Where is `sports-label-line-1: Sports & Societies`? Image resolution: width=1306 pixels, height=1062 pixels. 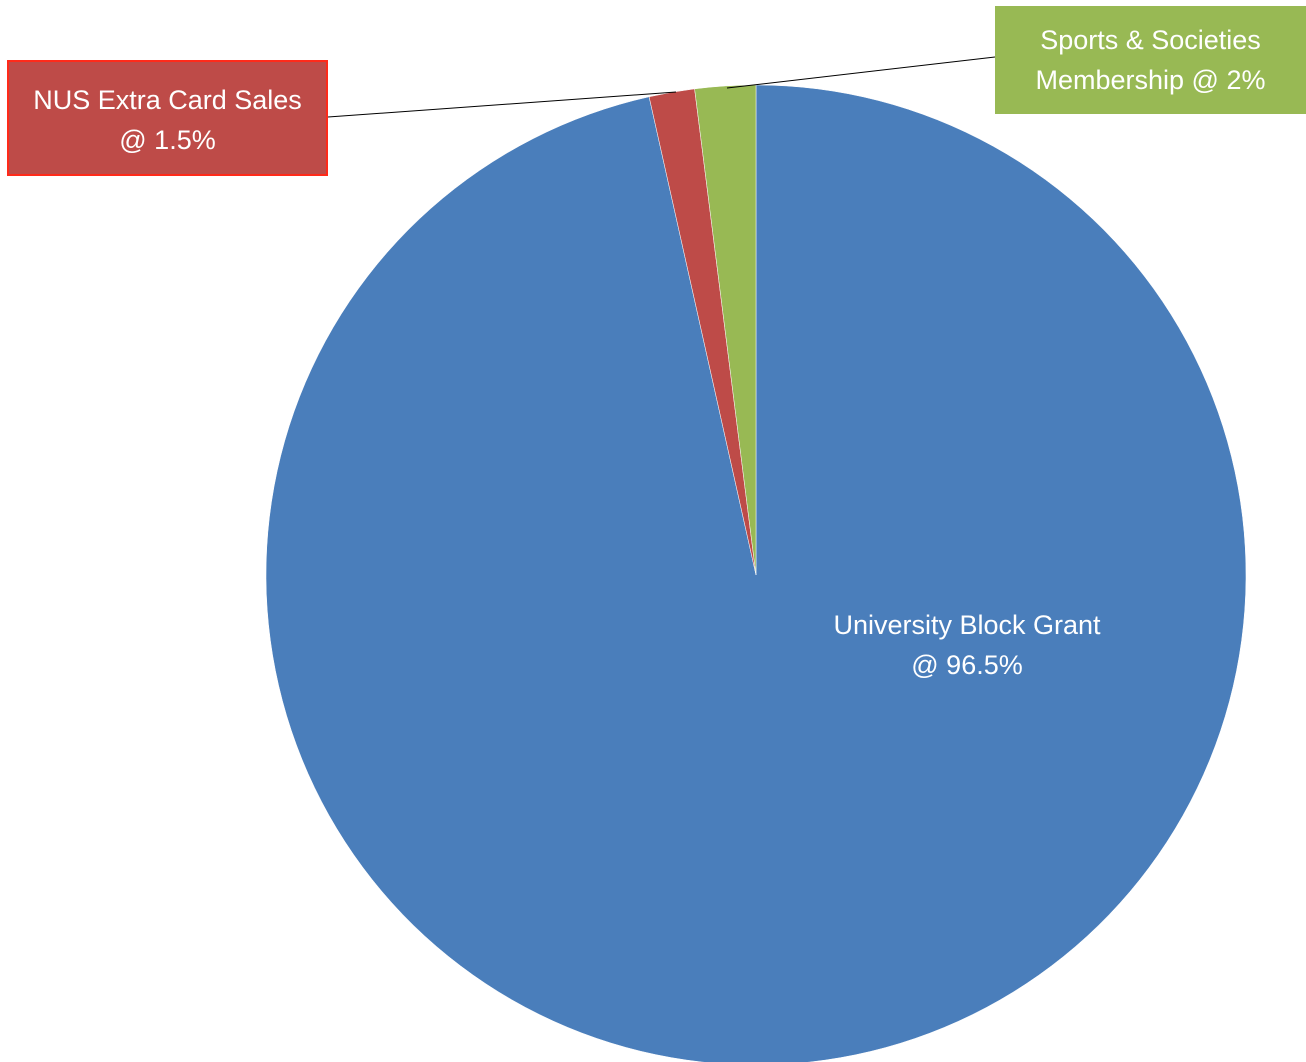 sports-label-line-1: Sports & Societies is located at coordinates (1150, 40).